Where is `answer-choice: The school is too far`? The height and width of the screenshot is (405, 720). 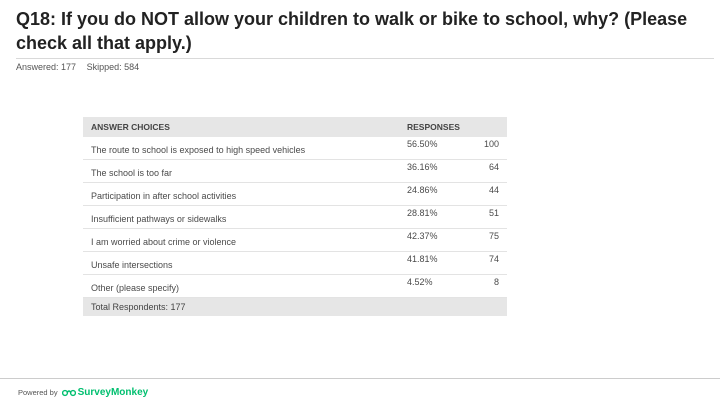
answer-choice: The school is too far is located at coordinates (132, 173).